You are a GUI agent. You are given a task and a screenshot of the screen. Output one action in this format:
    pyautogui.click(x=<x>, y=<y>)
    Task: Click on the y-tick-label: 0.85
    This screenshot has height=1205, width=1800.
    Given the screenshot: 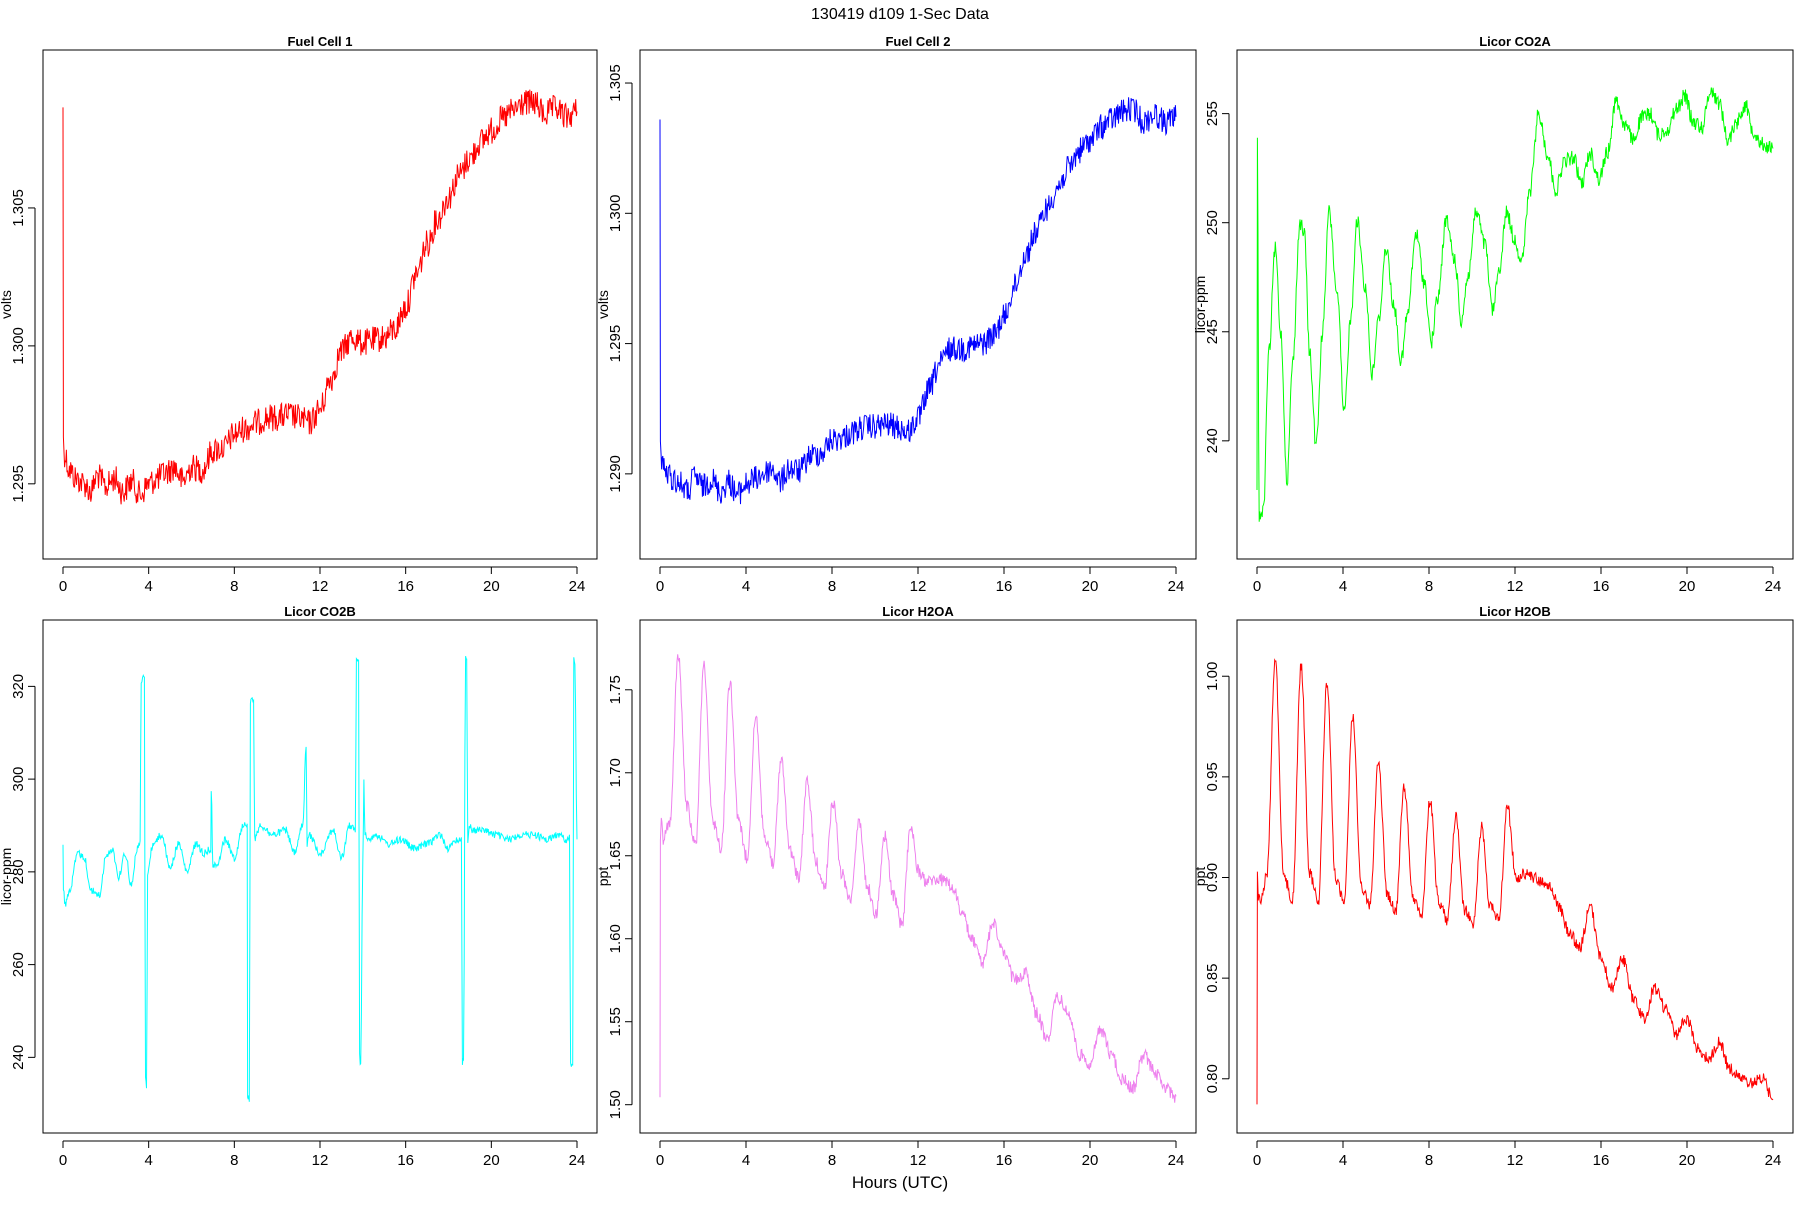 What is the action you would take?
    pyautogui.click(x=1212, y=978)
    